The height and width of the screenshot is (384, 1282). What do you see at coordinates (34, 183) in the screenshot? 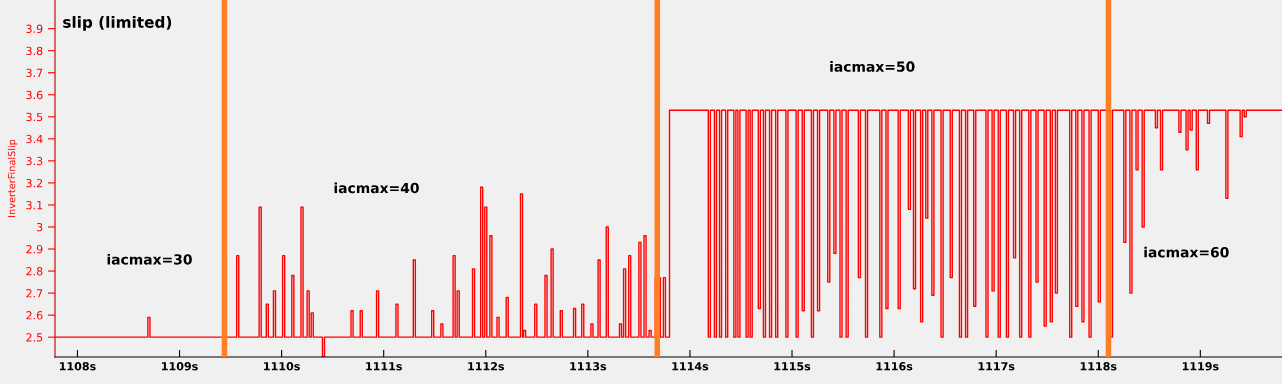
I see `y-tick-label: 3.2` at bounding box center [34, 183].